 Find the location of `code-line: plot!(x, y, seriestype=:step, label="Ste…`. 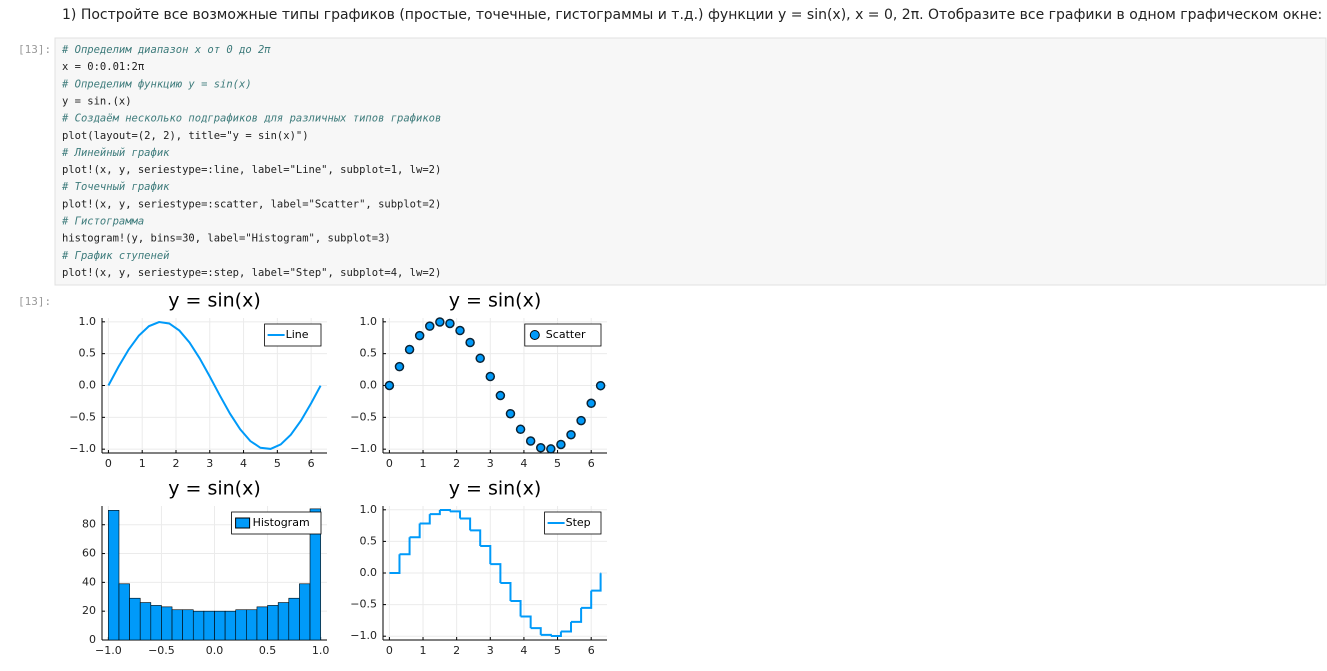

code-line: plot!(x, y, seriestype=:step, label="Ste… is located at coordinates (251, 273).